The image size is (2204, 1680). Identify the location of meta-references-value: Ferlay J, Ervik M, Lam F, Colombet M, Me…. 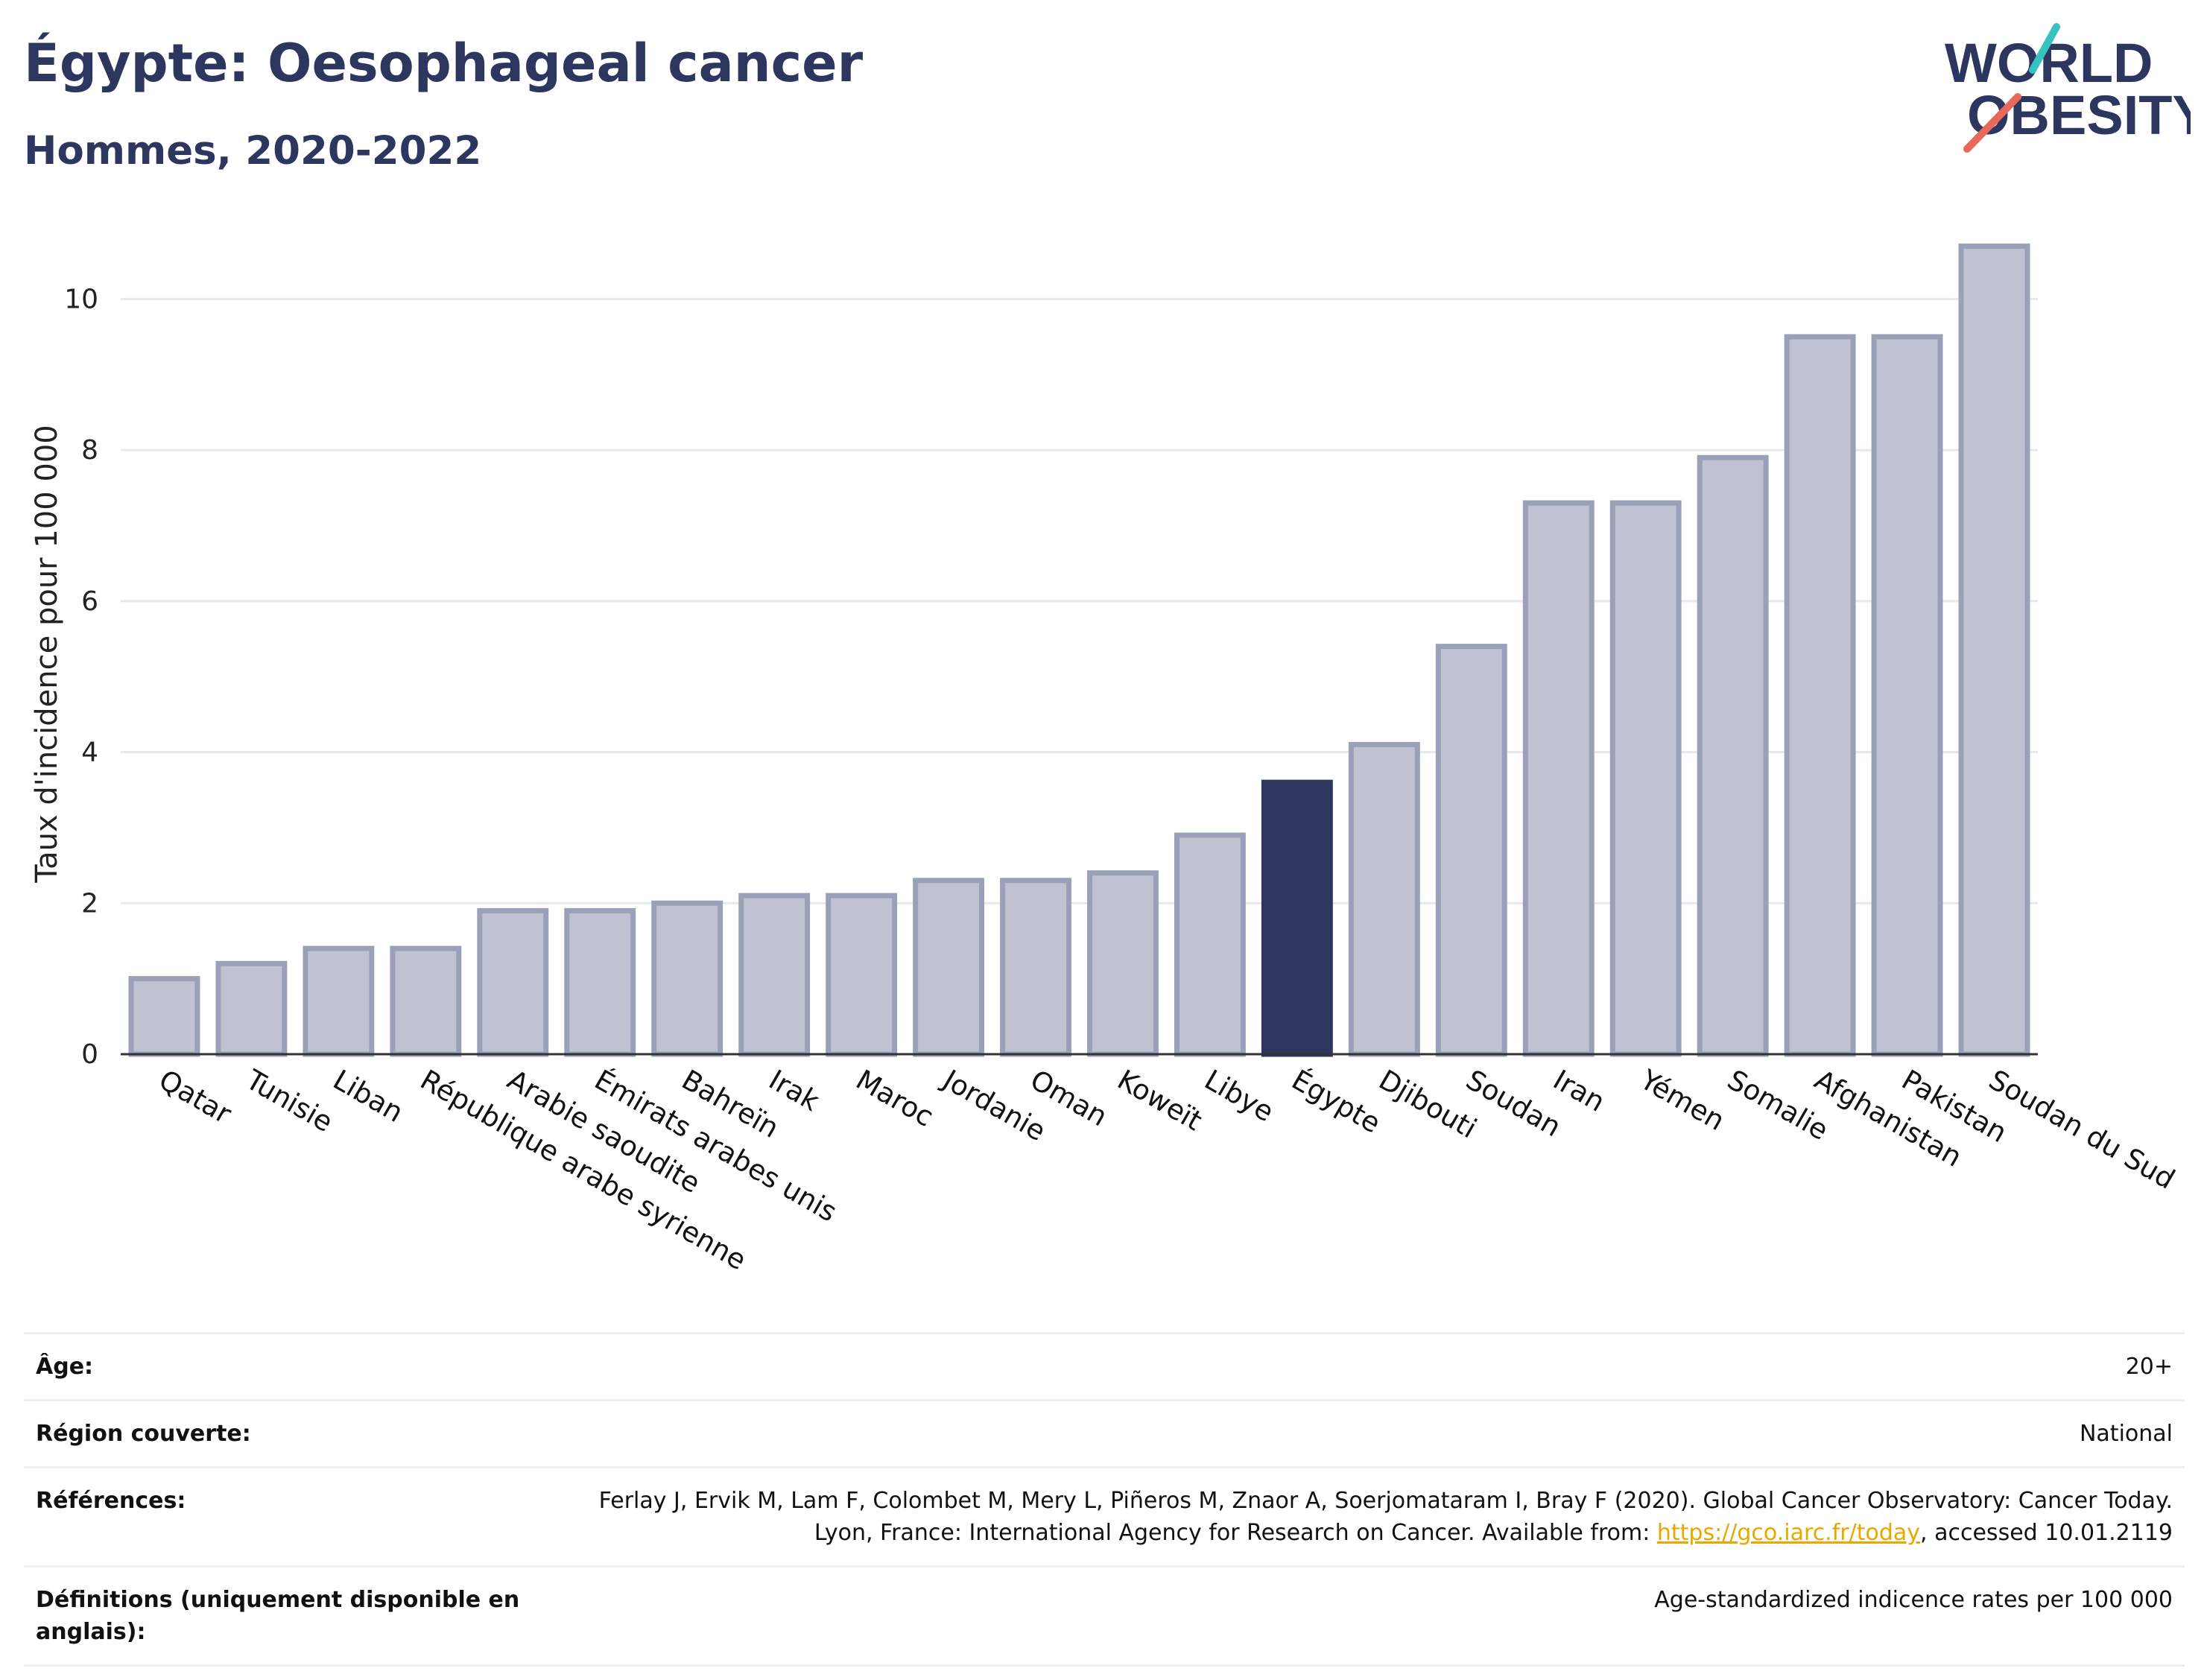
(1362, 1516).